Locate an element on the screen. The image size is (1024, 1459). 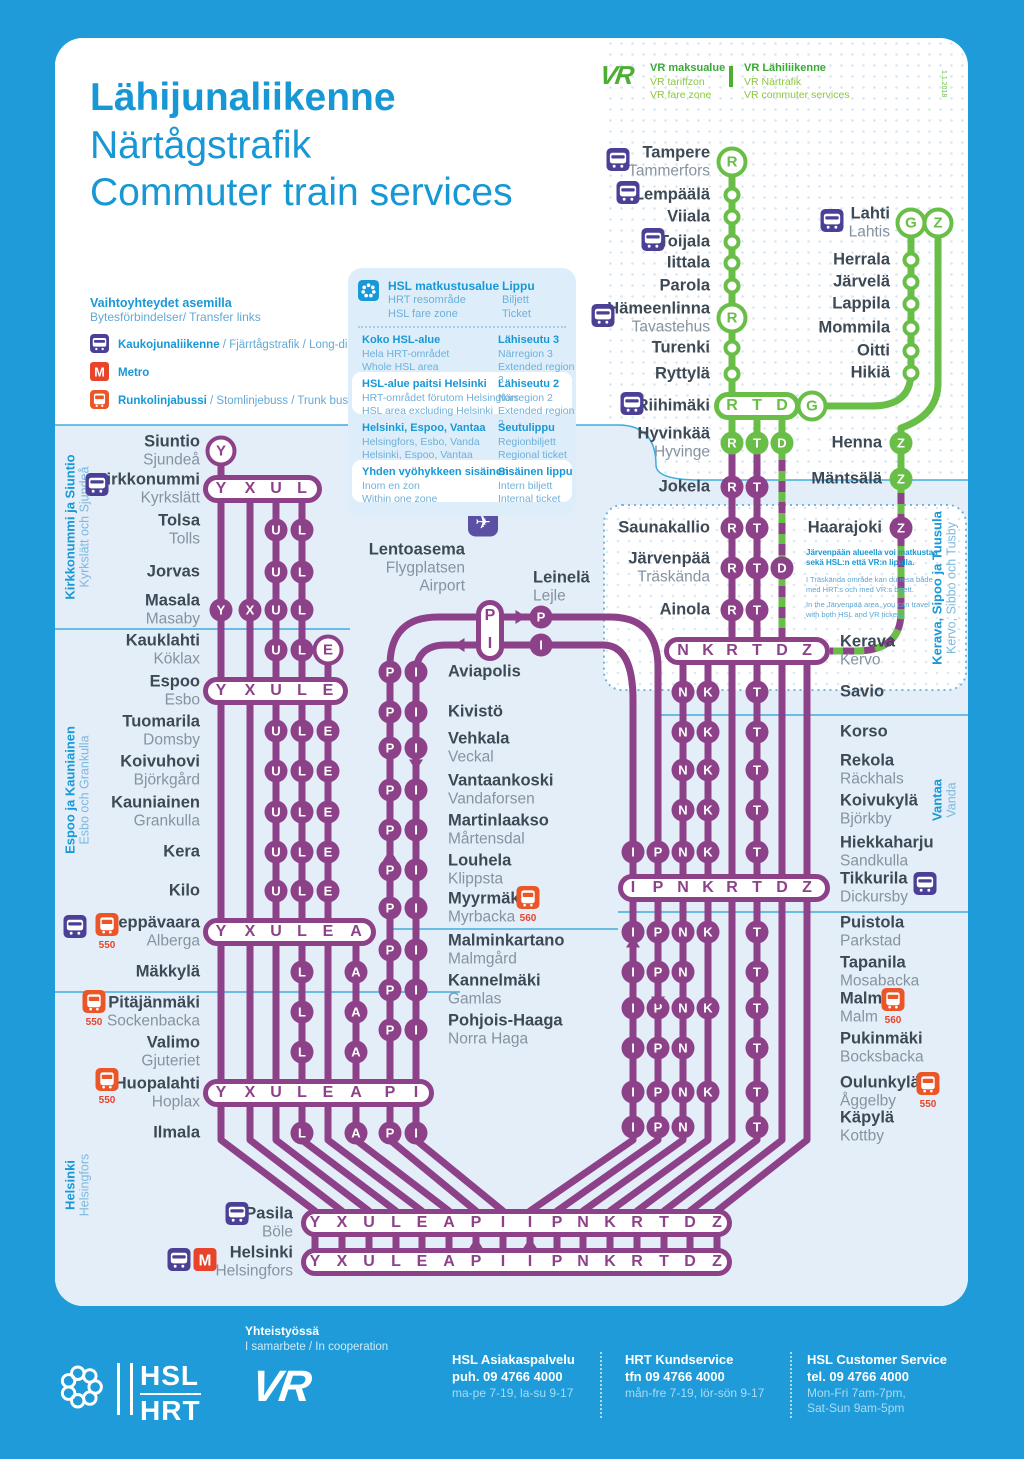
fare-row-text: Lähiseutu 2 Närregion 2 Extended region 2 is located at coordinates (536, 404).